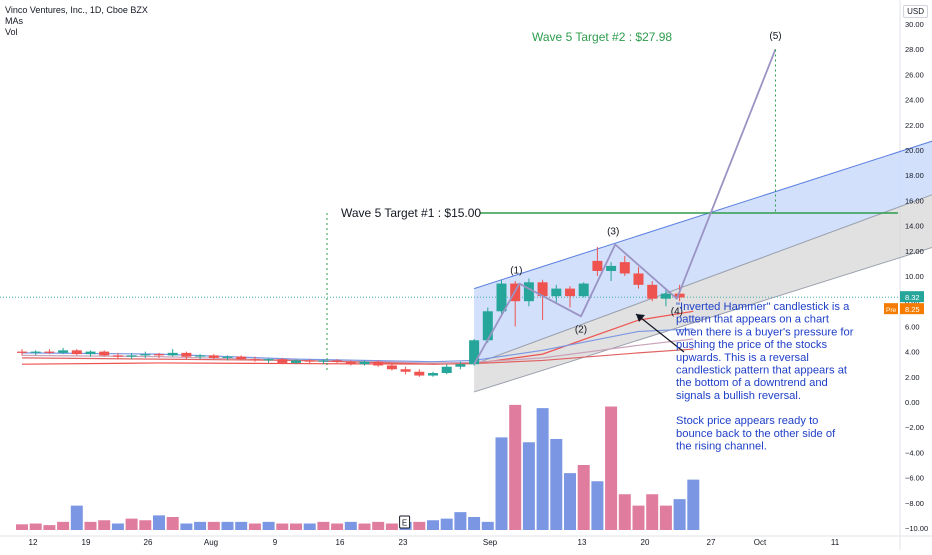  I want to click on price-tick-label: −10.00, so click(916, 528).